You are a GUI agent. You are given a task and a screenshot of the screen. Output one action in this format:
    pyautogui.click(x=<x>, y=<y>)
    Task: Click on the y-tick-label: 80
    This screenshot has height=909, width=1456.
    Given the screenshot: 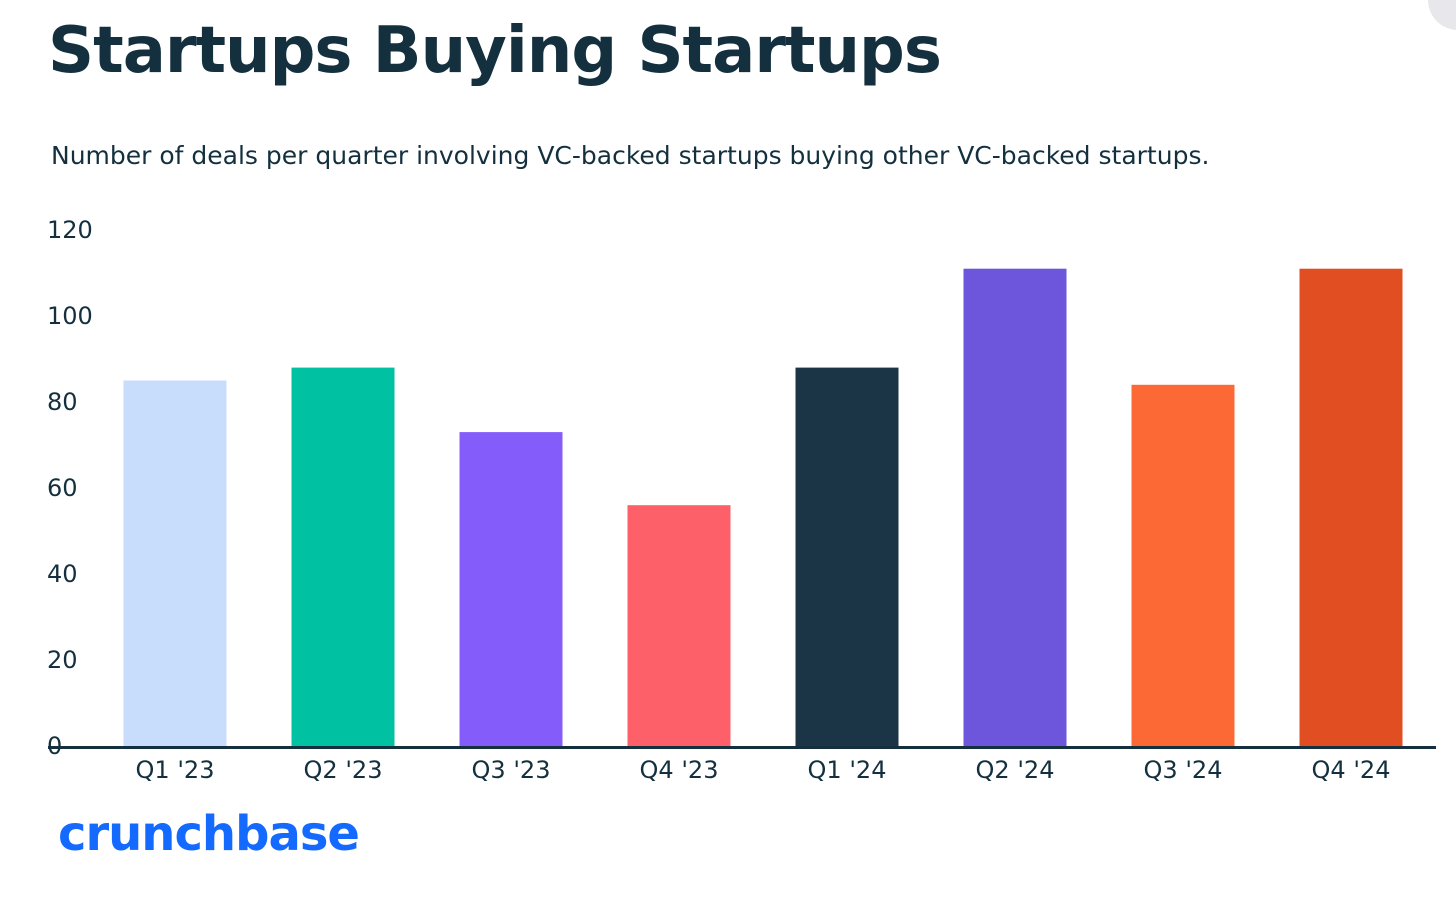 What is the action you would take?
    pyautogui.click(x=62, y=402)
    